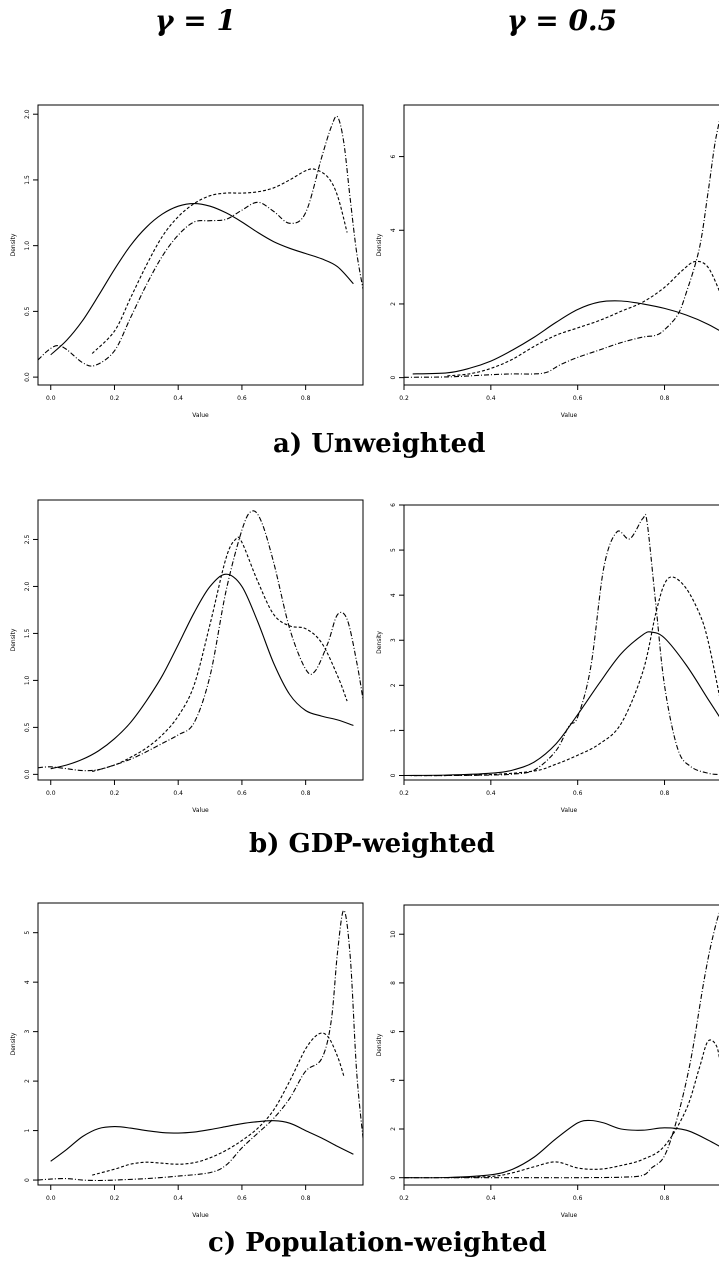  Describe the element at coordinates (393, 730) in the screenshot. I see `y-tick-label: 1` at that location.